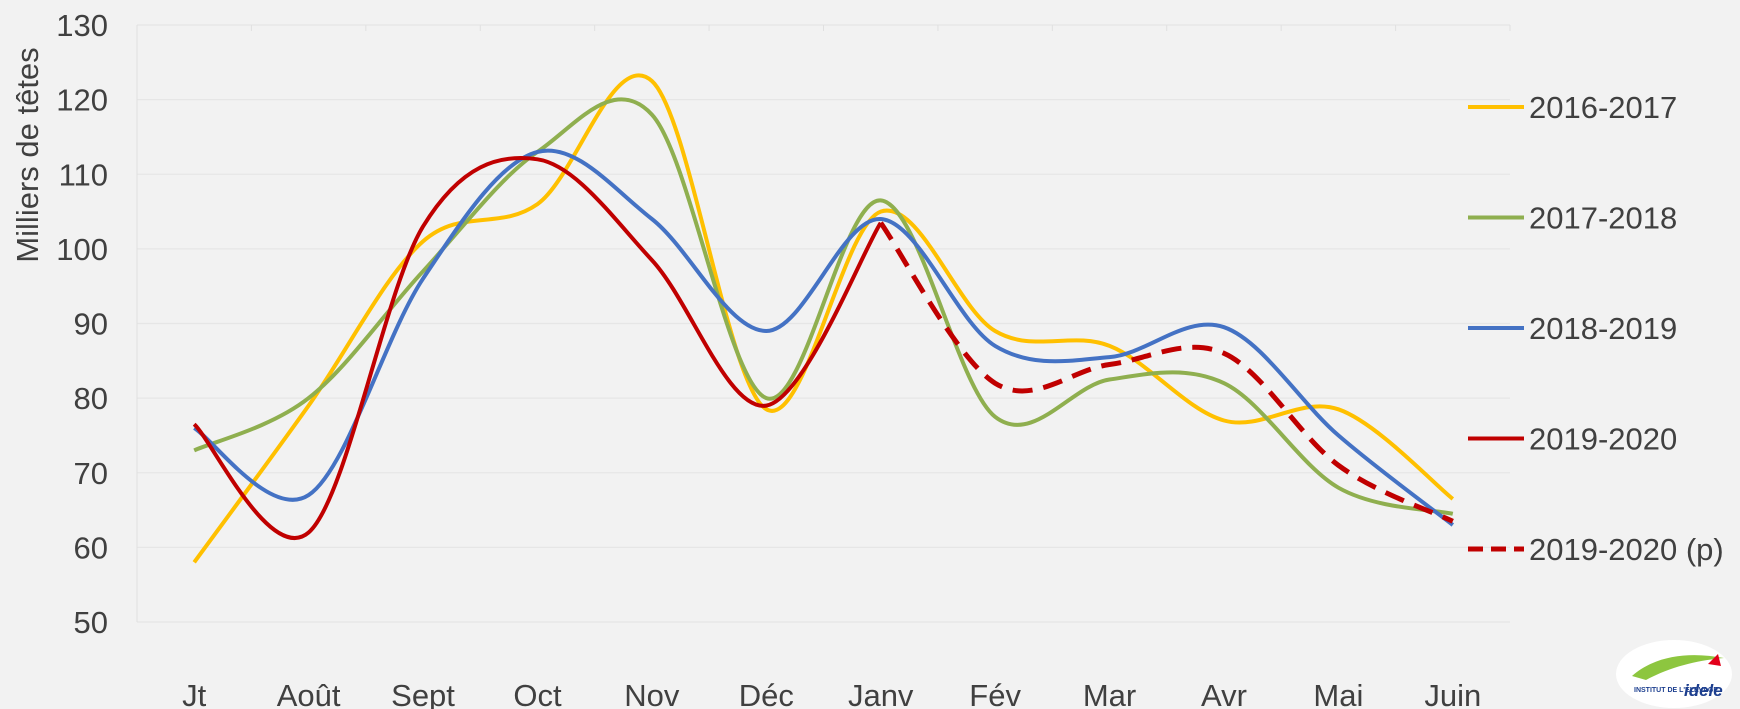  Describe the element at coordinates (27, 154) in the screenshot. I see `y-axis-title: Milliers de têtes` at that location.